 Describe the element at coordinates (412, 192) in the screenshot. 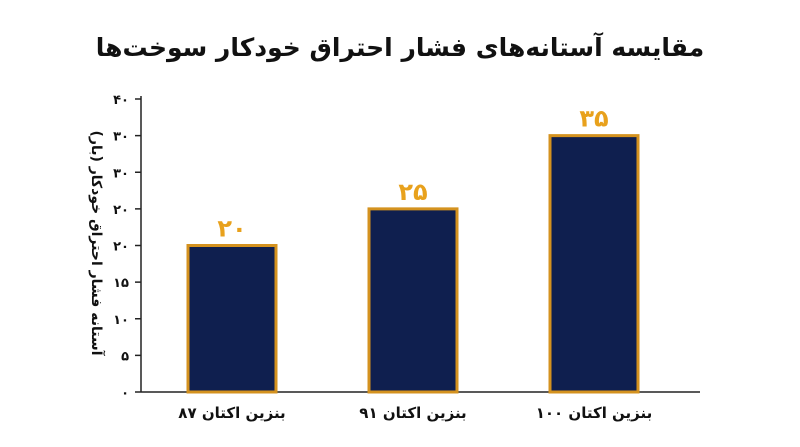

I see `bar-value-label: ۲۵` at that location.